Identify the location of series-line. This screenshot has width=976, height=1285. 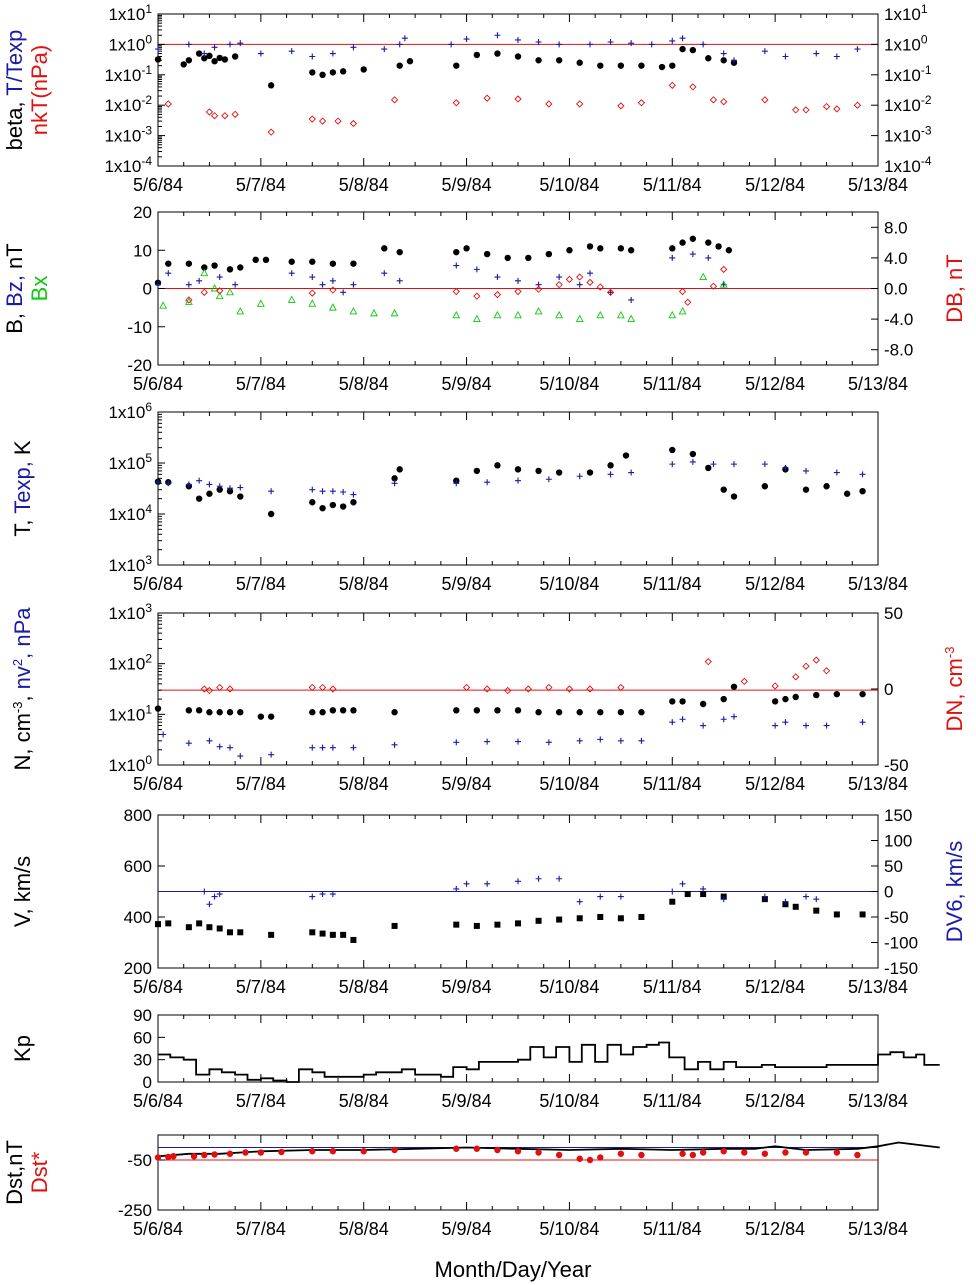
(549, 1062).